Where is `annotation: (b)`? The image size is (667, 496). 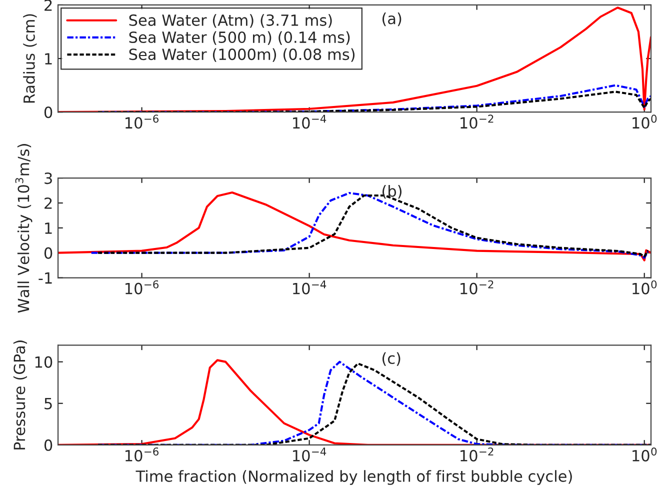 annotation: (b) is located at coordinates (392, 192).